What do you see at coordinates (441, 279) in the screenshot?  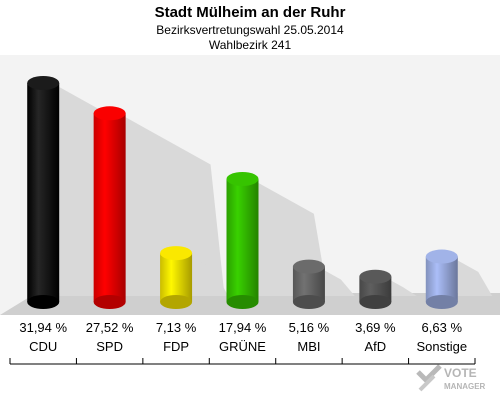 I see `bar-sonstige` at bounding box center [441, 279].